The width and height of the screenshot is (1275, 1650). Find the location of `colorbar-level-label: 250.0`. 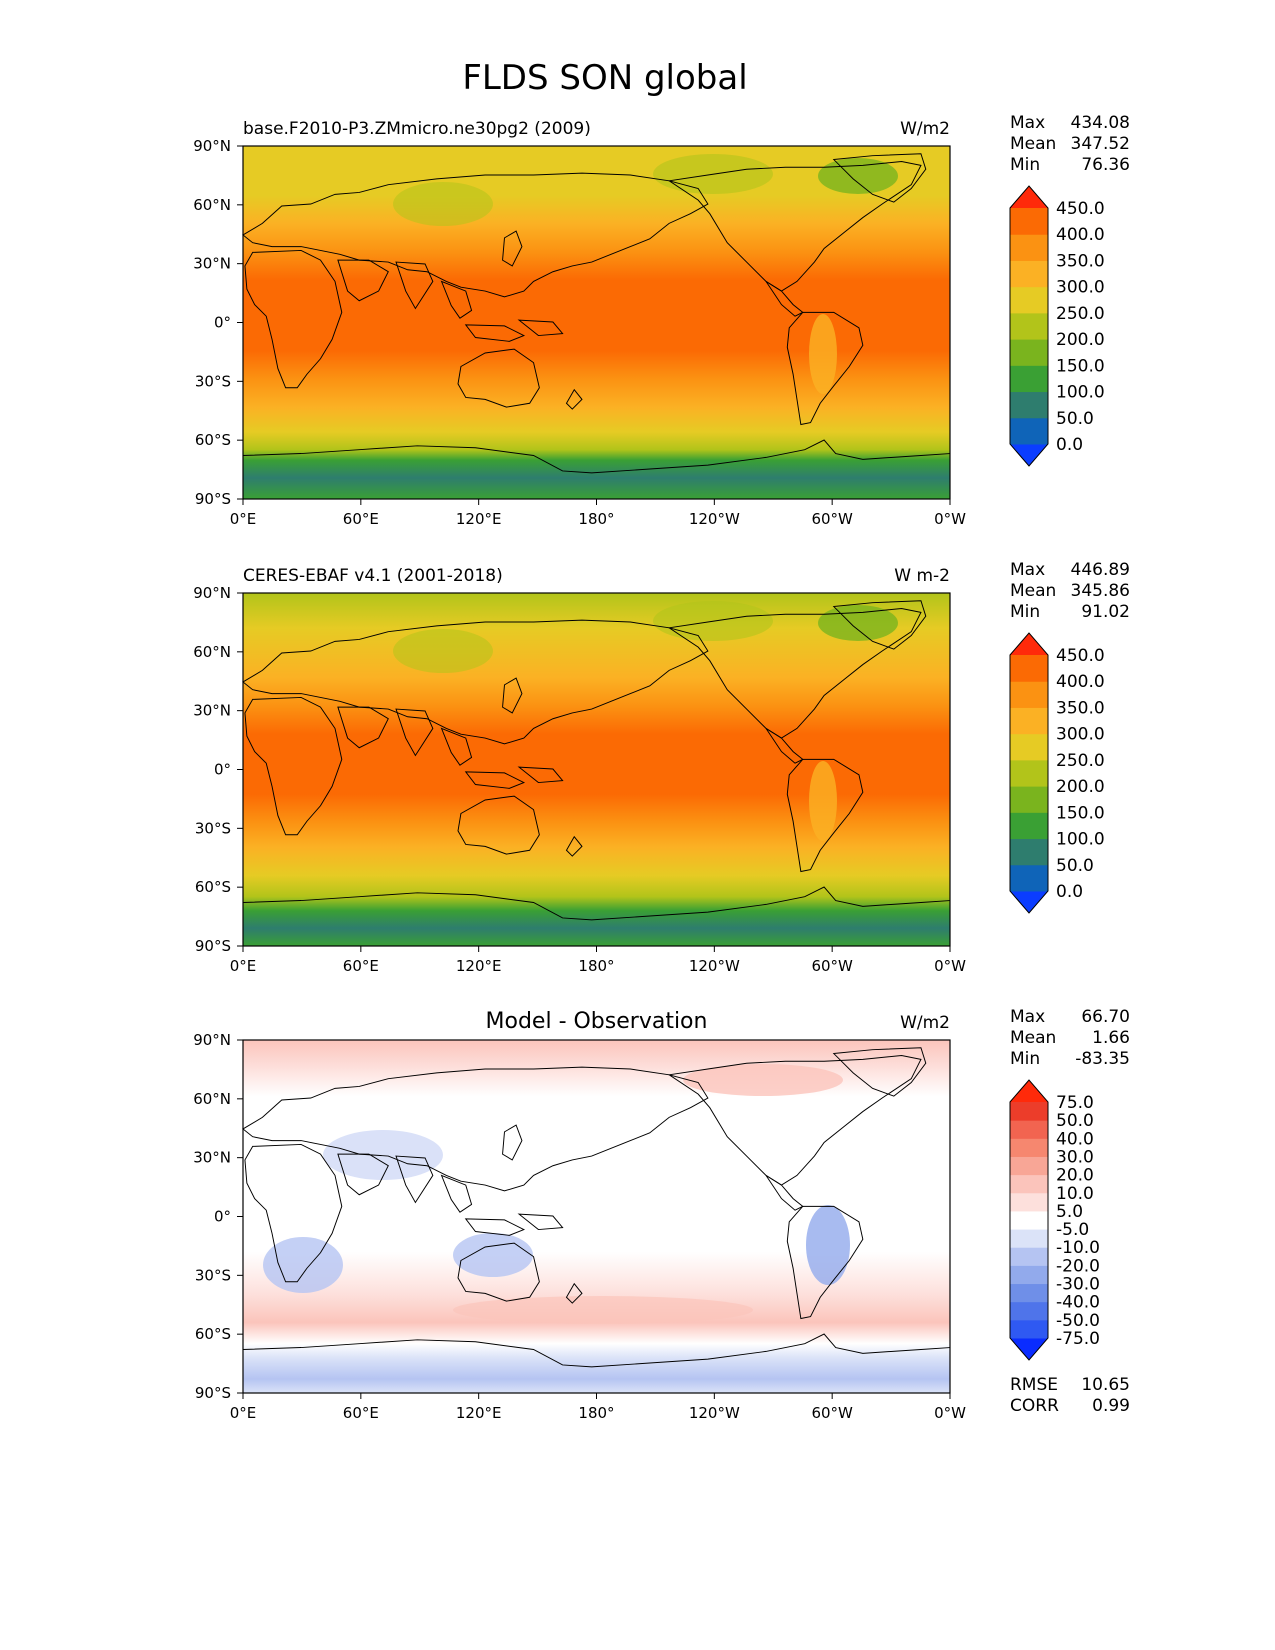

colorbar-level-label: 250.0 is located at coordinates (1080, 761).